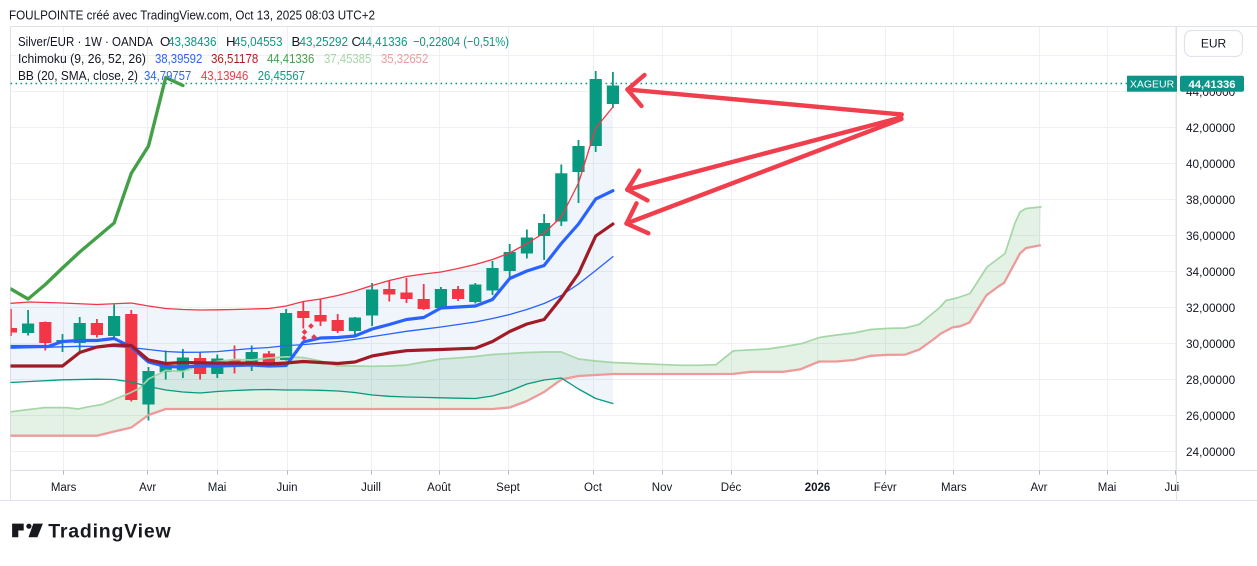 The height and width of the screenshot is (566, 1257). Describe the element at coordinates (662, 488) in the screenshot. I see `svg-text: Nov` at that location.